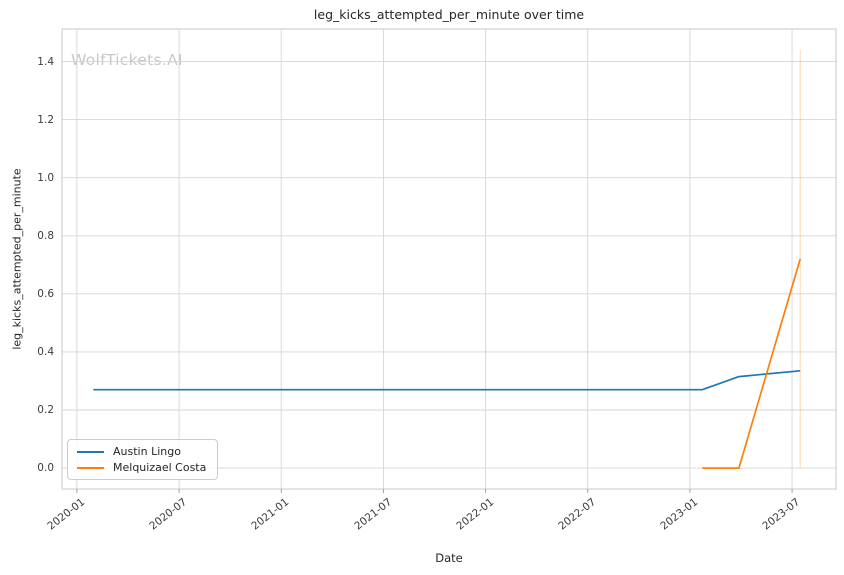 The height and width of the screenshot is (575, 844). Describe the element at coordinates (147, 451) in the screenshot. I see `legend-label: Austin Lingo` at that location.